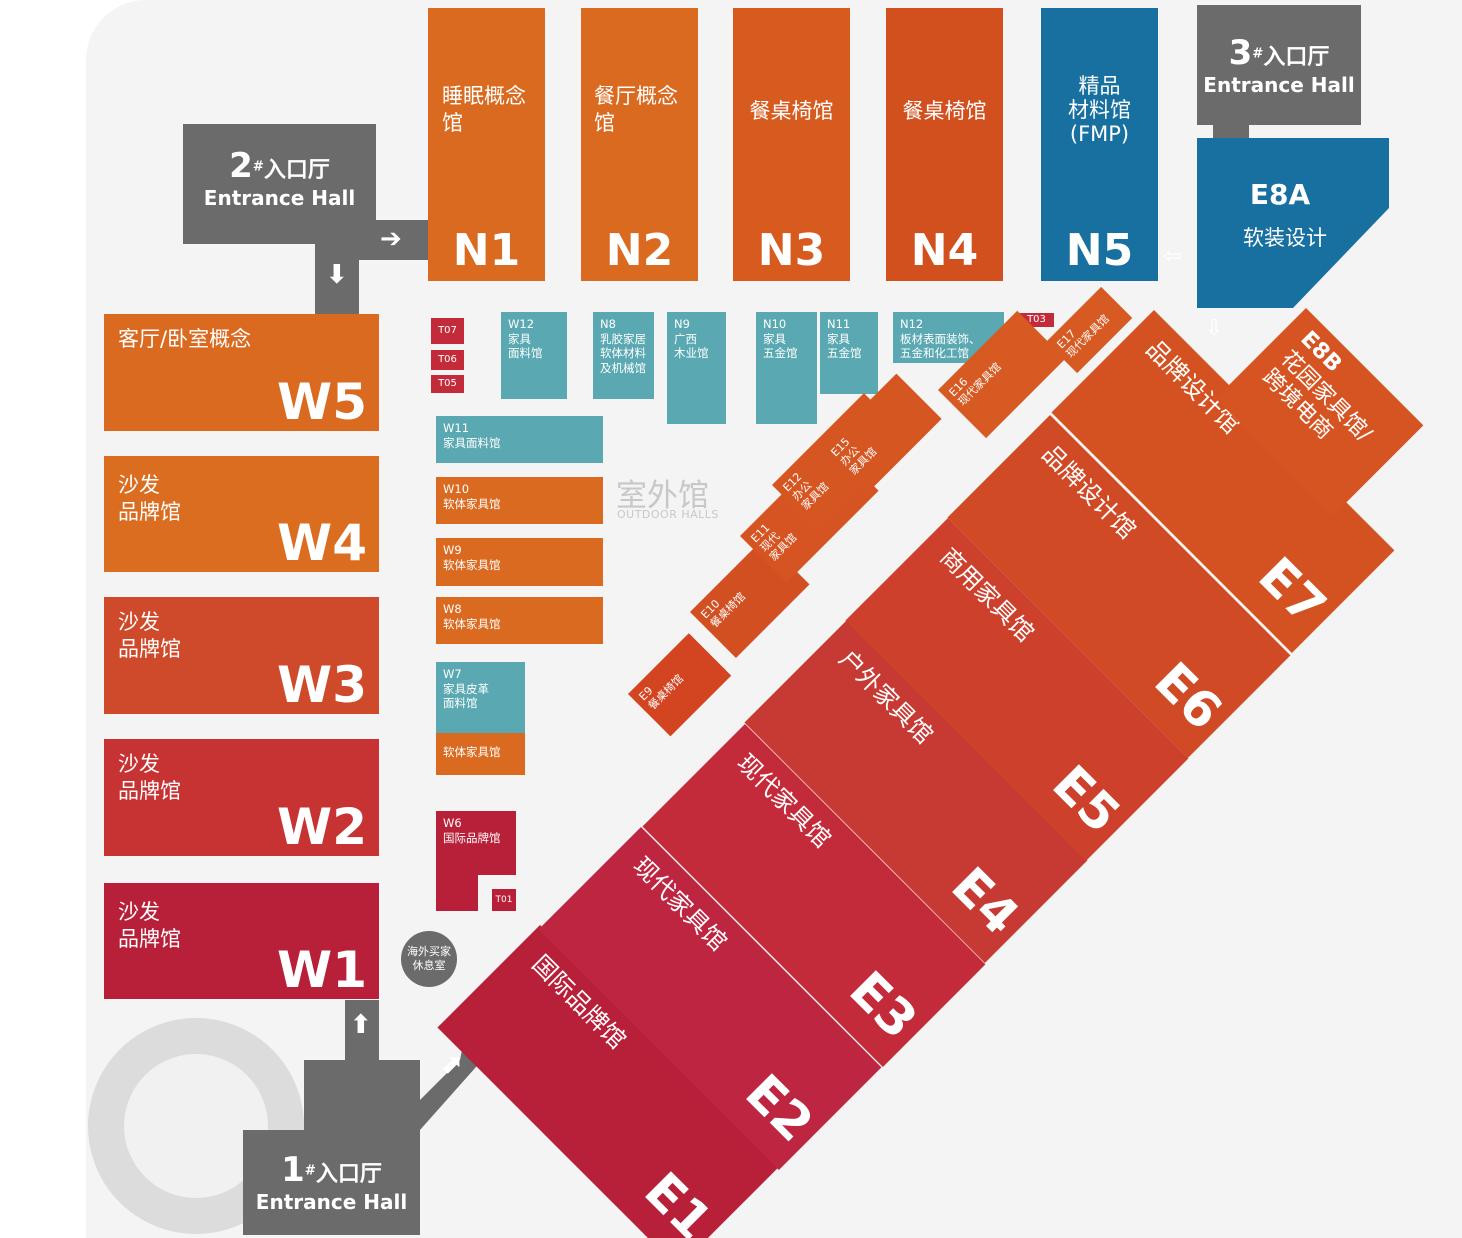  Describe the element at coordinates (241, 372) in the screenshot. I see `hall-w5: 客厅/卧室概念 W5` at that location.